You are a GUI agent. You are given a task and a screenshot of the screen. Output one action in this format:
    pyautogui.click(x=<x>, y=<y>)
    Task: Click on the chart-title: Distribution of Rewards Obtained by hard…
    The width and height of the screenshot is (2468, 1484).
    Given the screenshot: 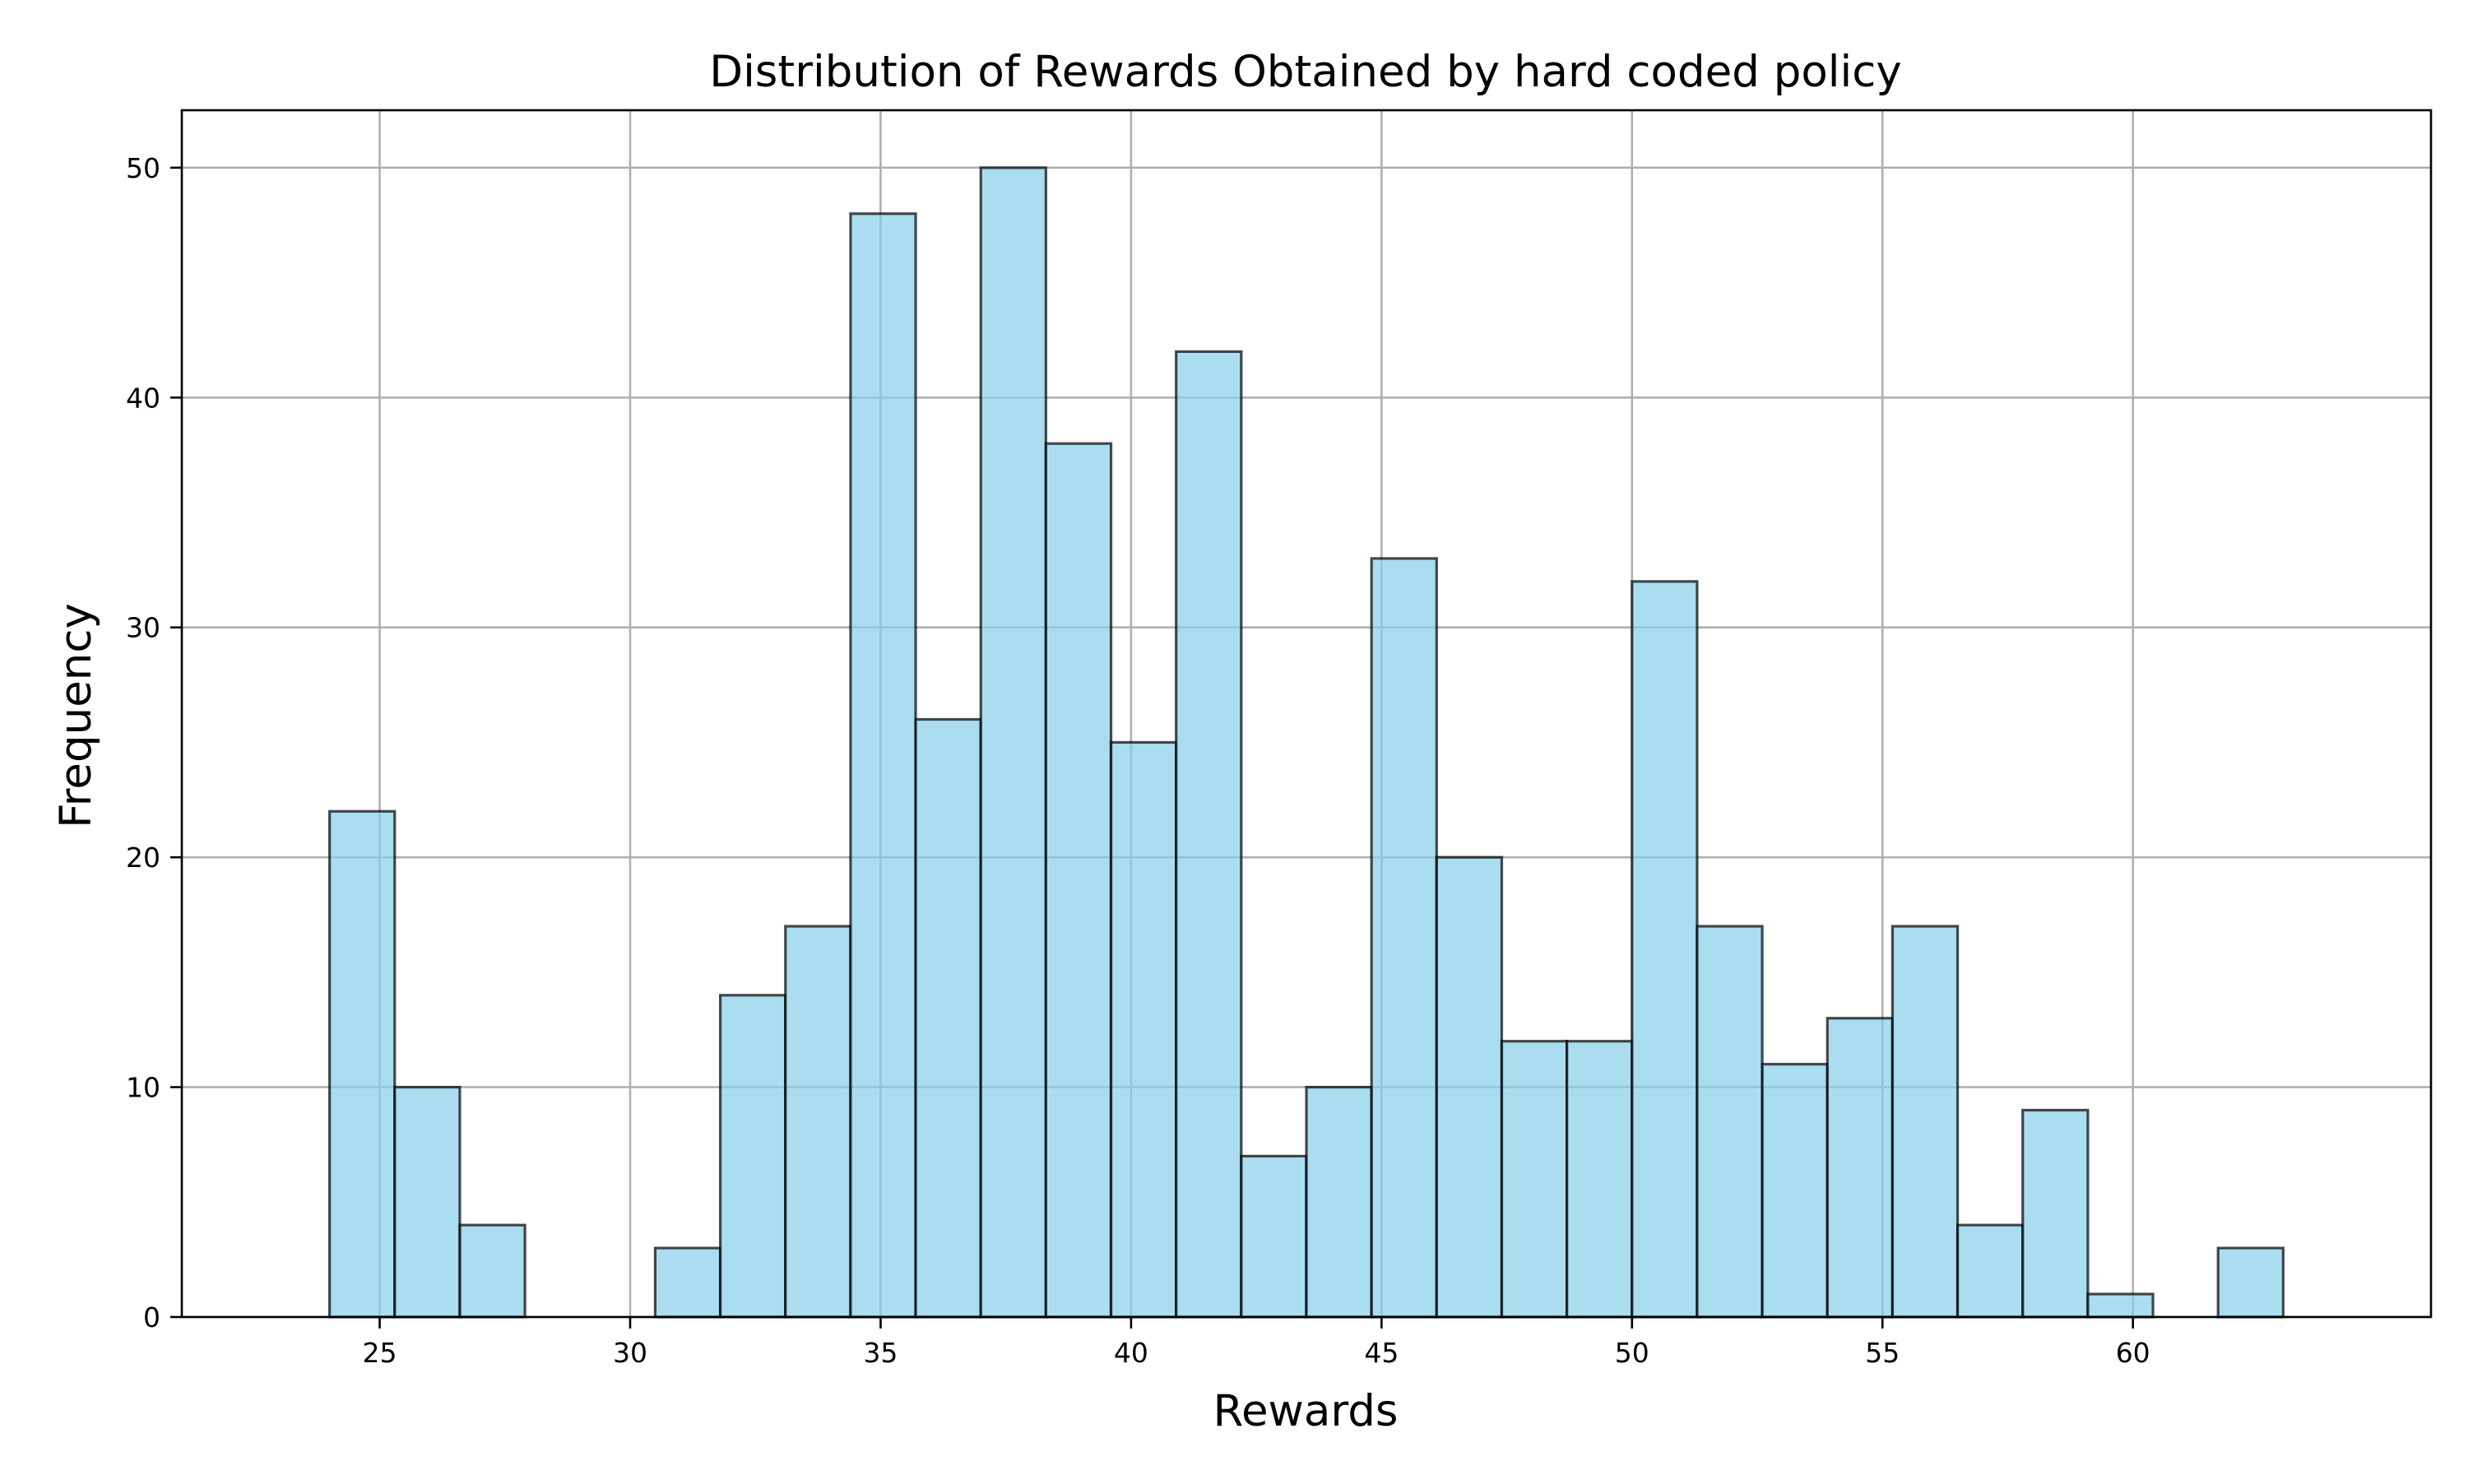 What is the action you would take?
    pyautogui.click(x=1305, y=72)
    